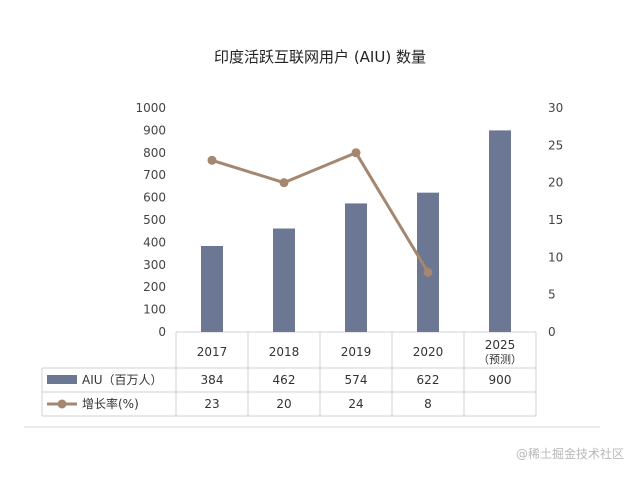 This screenshot has height=480, width=640. Describe the element at coordinates (62, 379) in the screenshot. I see `legend-bar-key` at that location.